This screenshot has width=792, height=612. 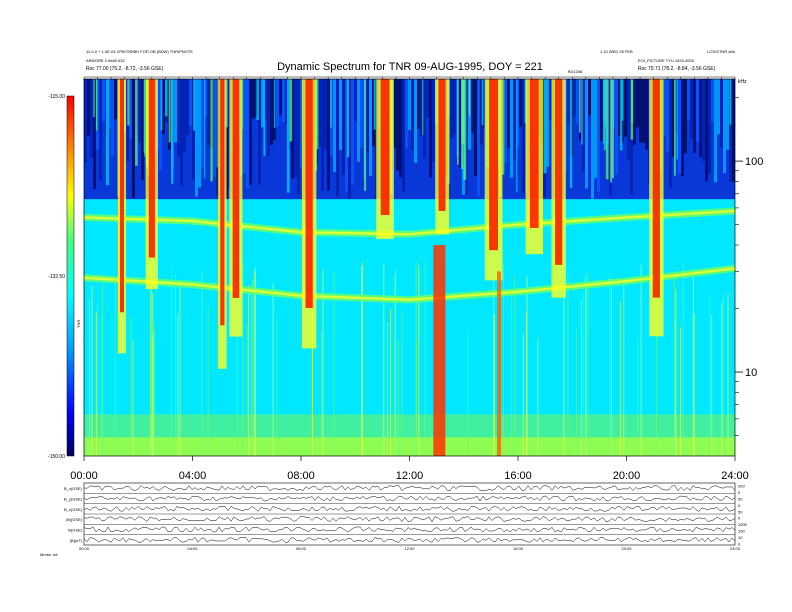 I want to click on lower-panel-right-label: 50, so click(x=740, y=498).